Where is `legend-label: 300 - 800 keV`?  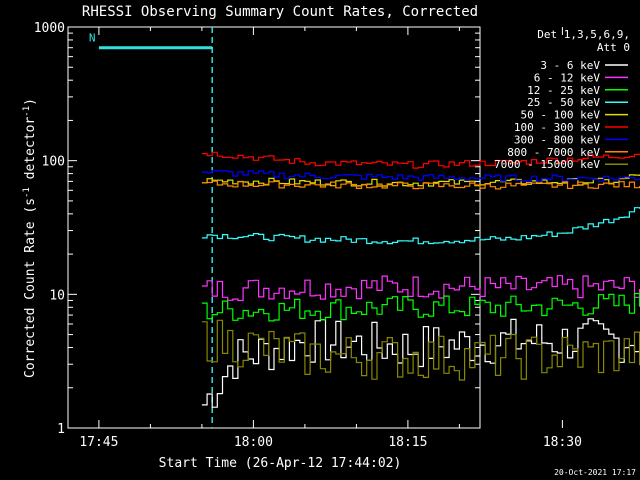
legend-label: 300 - 800 keV is located at coordinates (557, 139).